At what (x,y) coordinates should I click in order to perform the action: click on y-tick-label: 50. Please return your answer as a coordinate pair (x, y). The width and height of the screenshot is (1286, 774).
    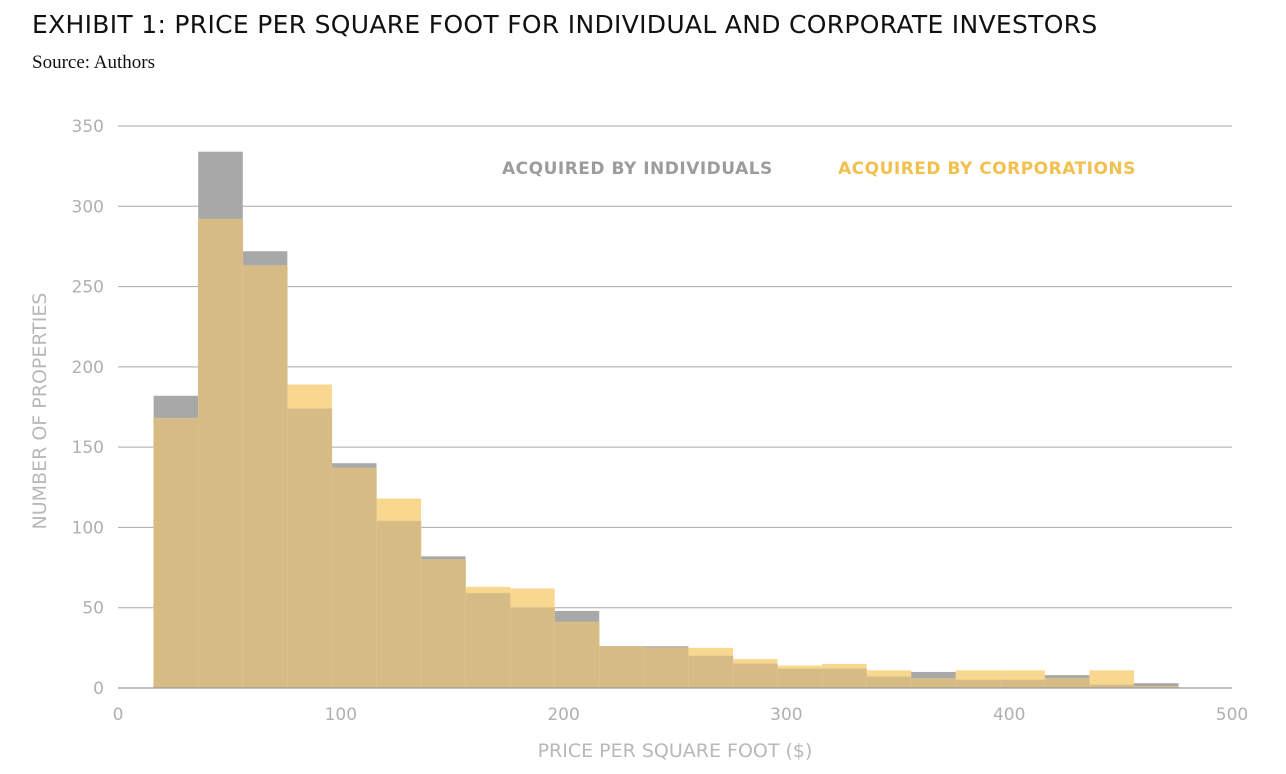
    Looking at the image, I should click on (93, 609).